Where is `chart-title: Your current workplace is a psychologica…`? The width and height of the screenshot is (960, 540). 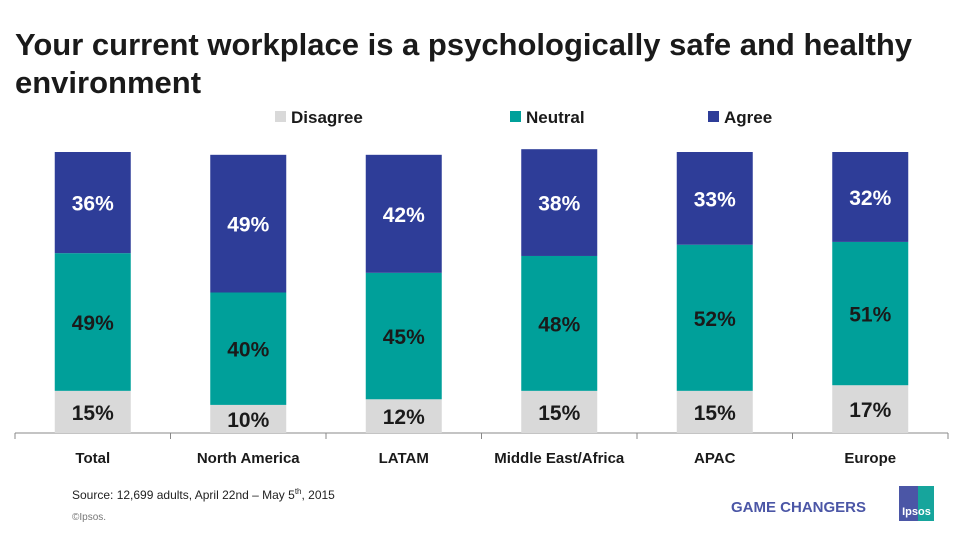 chart-title: Your current workplace is a psychologica… is located at coordinates (464, 63).